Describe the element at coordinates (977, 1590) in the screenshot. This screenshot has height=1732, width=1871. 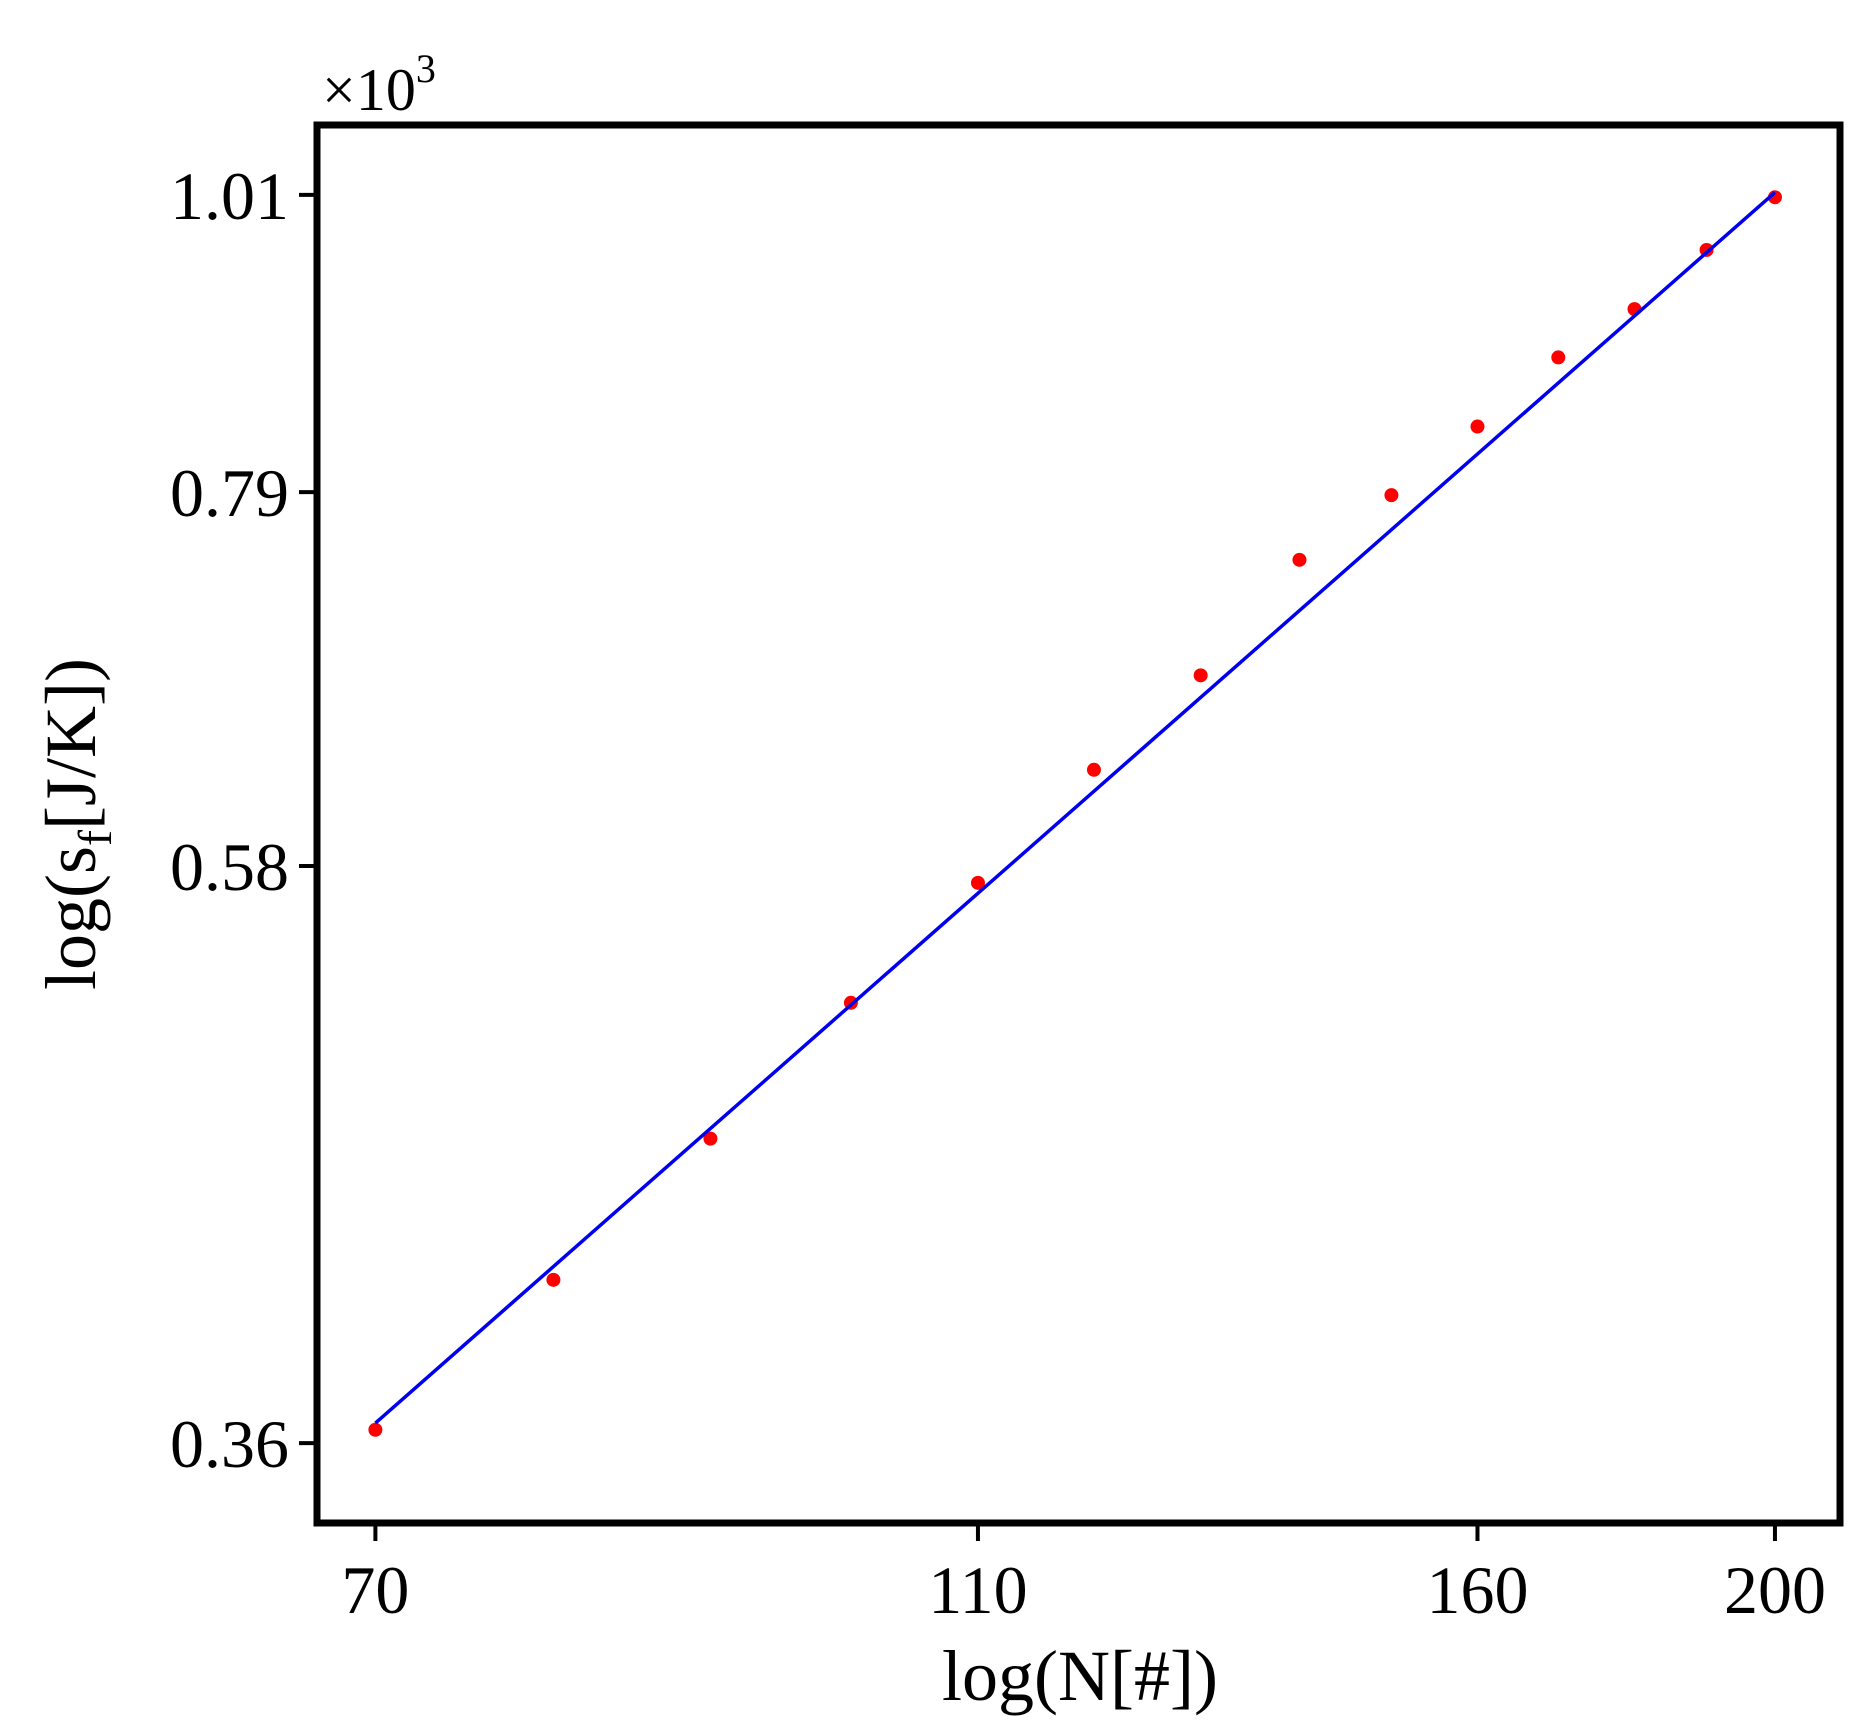
I see `x-tick-label: 110` at that location.